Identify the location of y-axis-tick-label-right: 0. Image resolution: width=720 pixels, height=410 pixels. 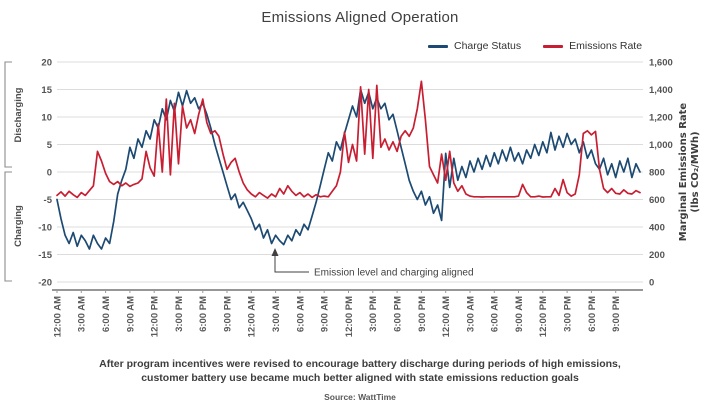
(651, 282).